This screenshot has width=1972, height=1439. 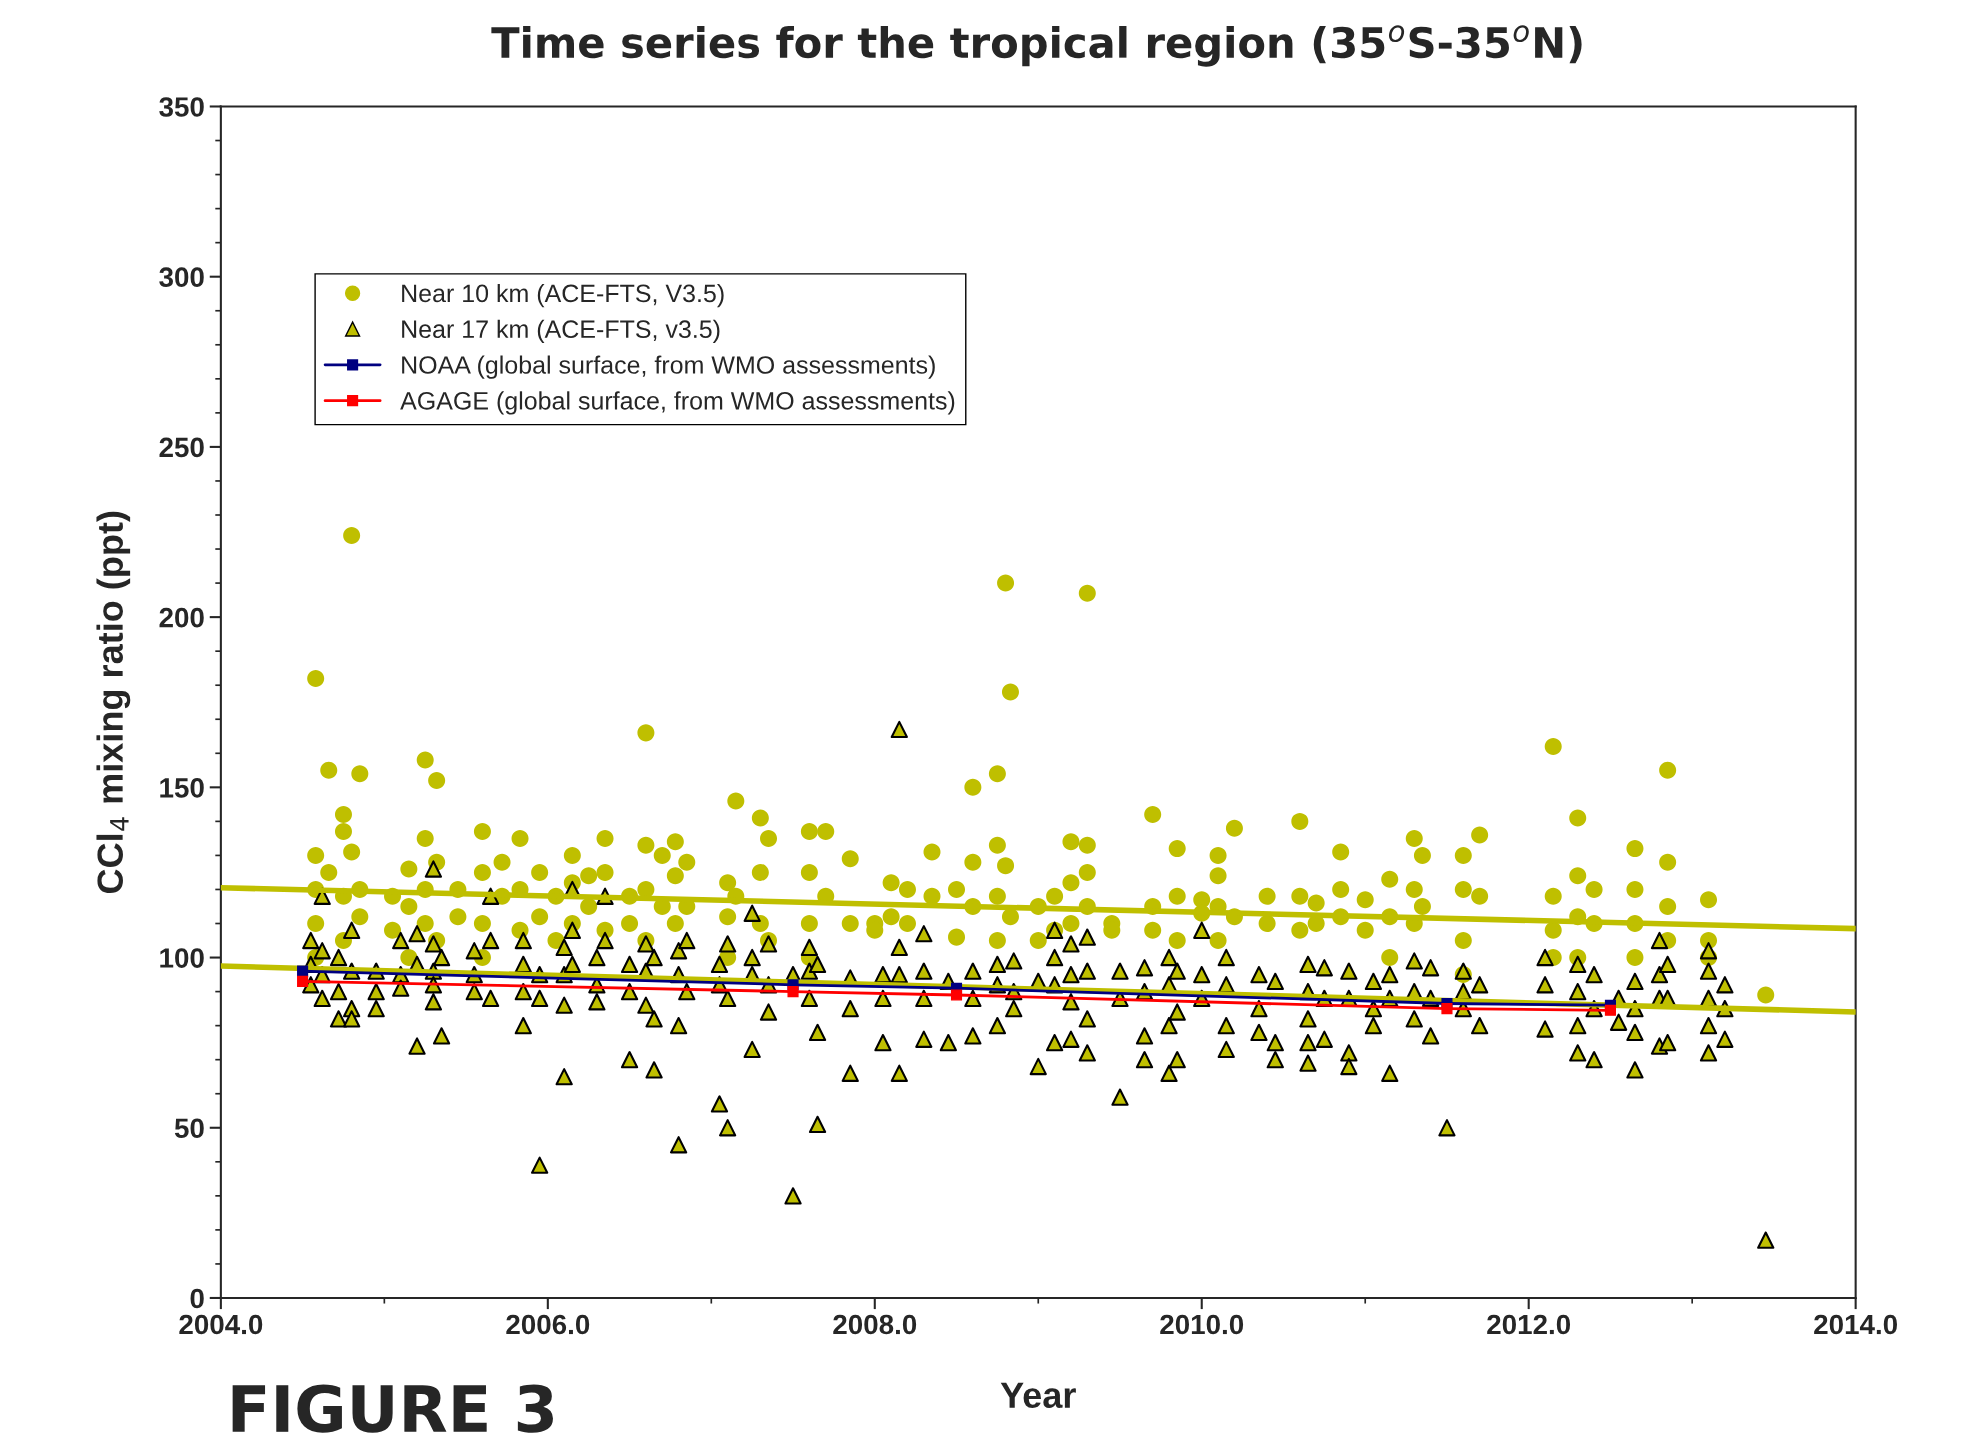 What do you see at coordinates (197, 1298) in the screenshot?
I see `y-tick-label: 0` at bounding box center [197, 1298].